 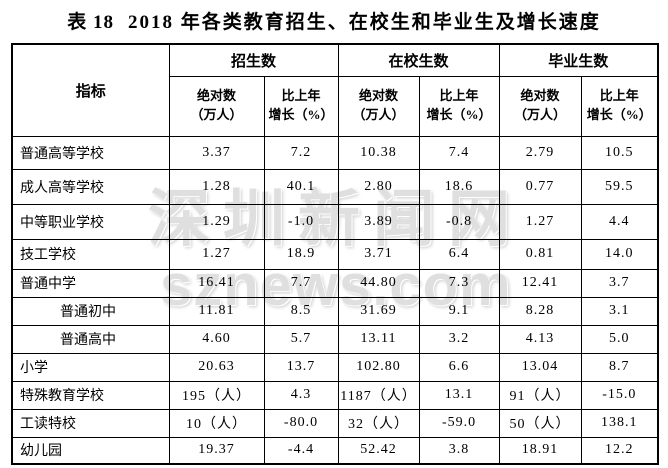 I want to click on value-cell: 14.0, so click(x=619, y=254).